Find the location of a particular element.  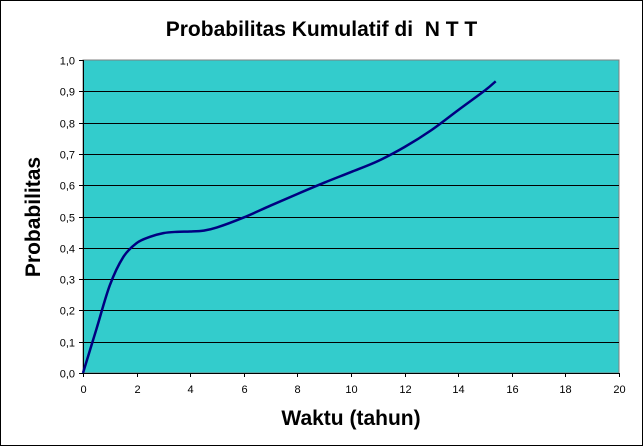

chart-title: Probabilitas Kumulatif di N T T is located at coordinates (321, 29).